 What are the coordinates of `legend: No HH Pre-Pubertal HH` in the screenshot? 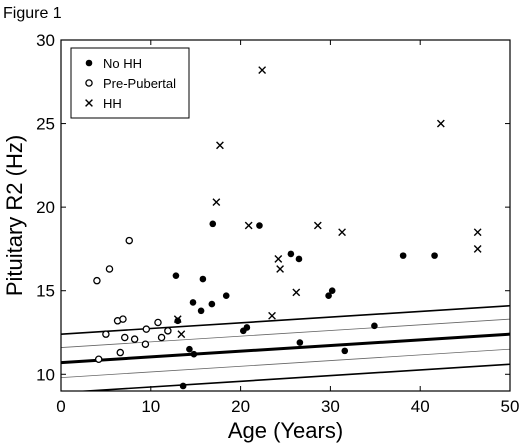 It's located at (130, 83).